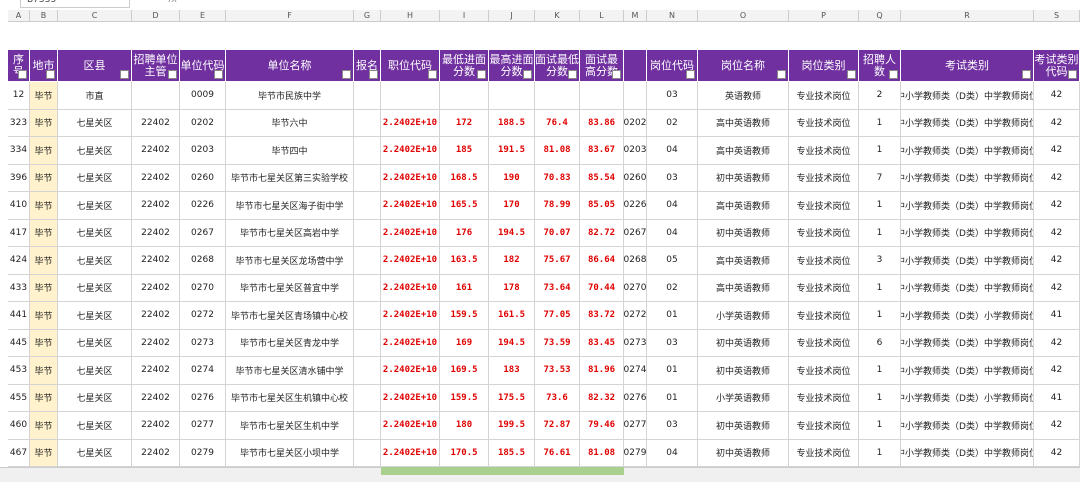 The width and height of the screenshot is (1080, 482). What do you see at coordinates (203, 453) in the screenshot?
I see `data-cell: 0279` at bounding box center [203, 453].